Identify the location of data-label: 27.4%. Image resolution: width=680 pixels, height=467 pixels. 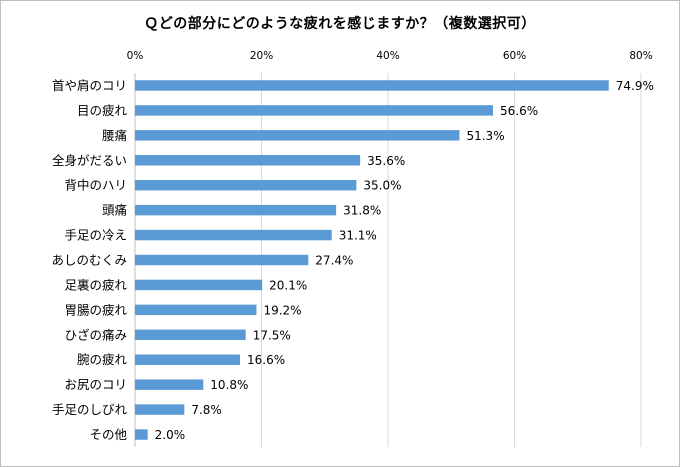
(334, 261).